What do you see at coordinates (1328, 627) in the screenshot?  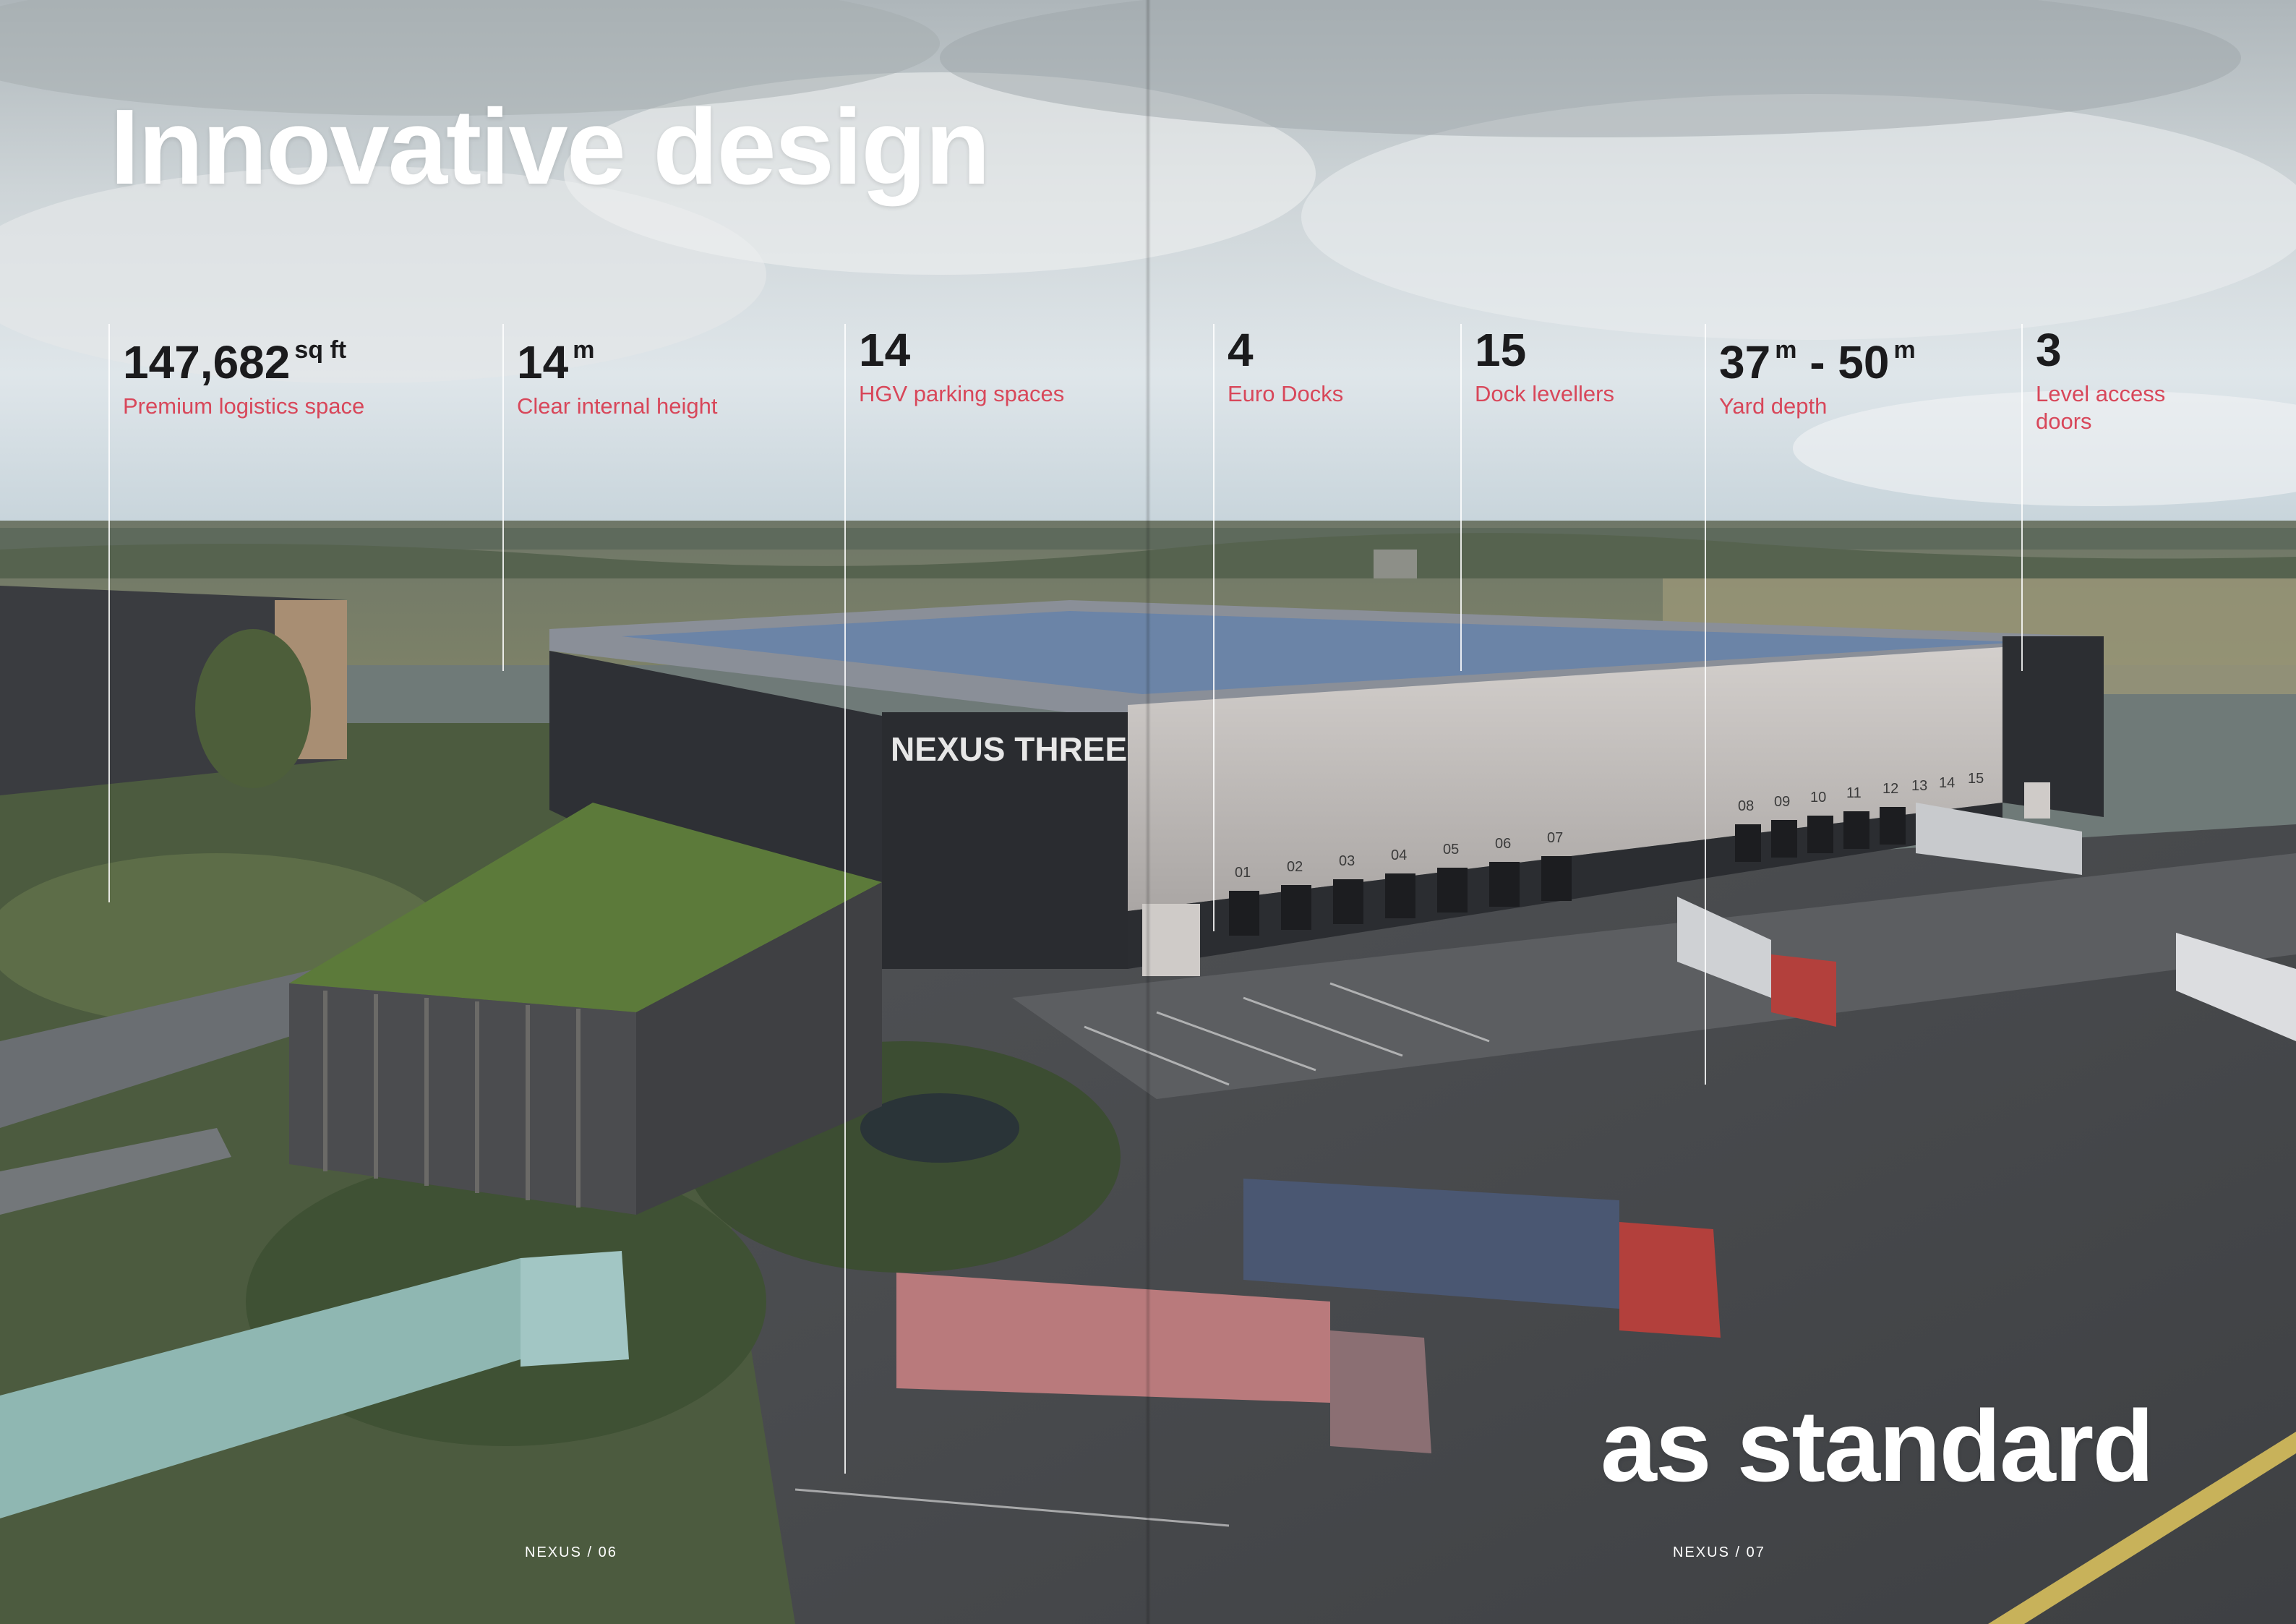 I see `stat-euro-docks: 4 Euro Docks` at bounding box center [1328, 627].